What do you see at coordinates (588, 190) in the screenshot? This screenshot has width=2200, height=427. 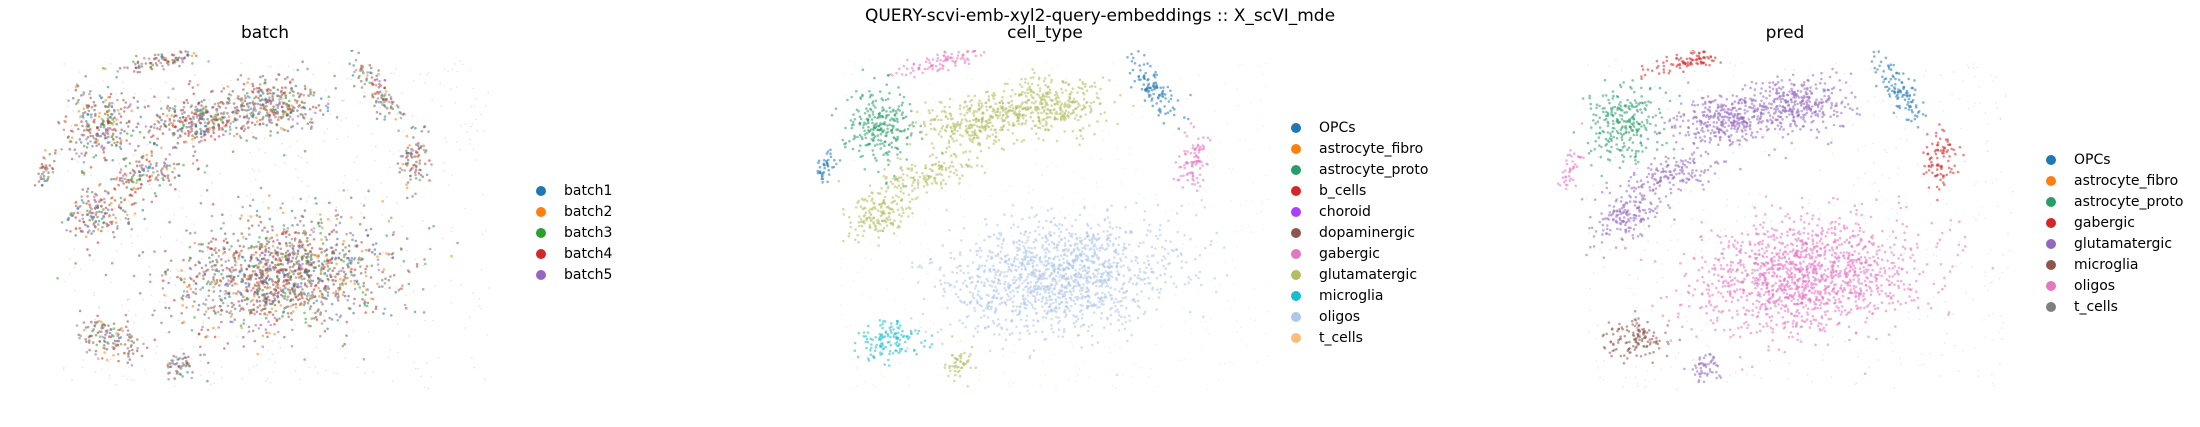 I see `legend-label: batch1` at bounding box center [588, 190].